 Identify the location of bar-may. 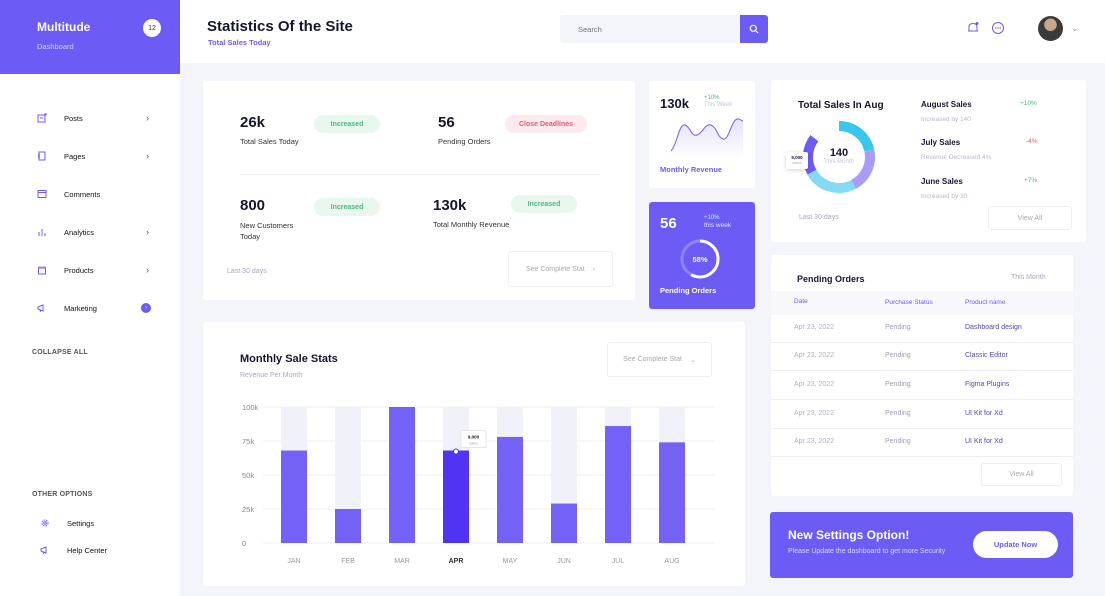
(510, 489).